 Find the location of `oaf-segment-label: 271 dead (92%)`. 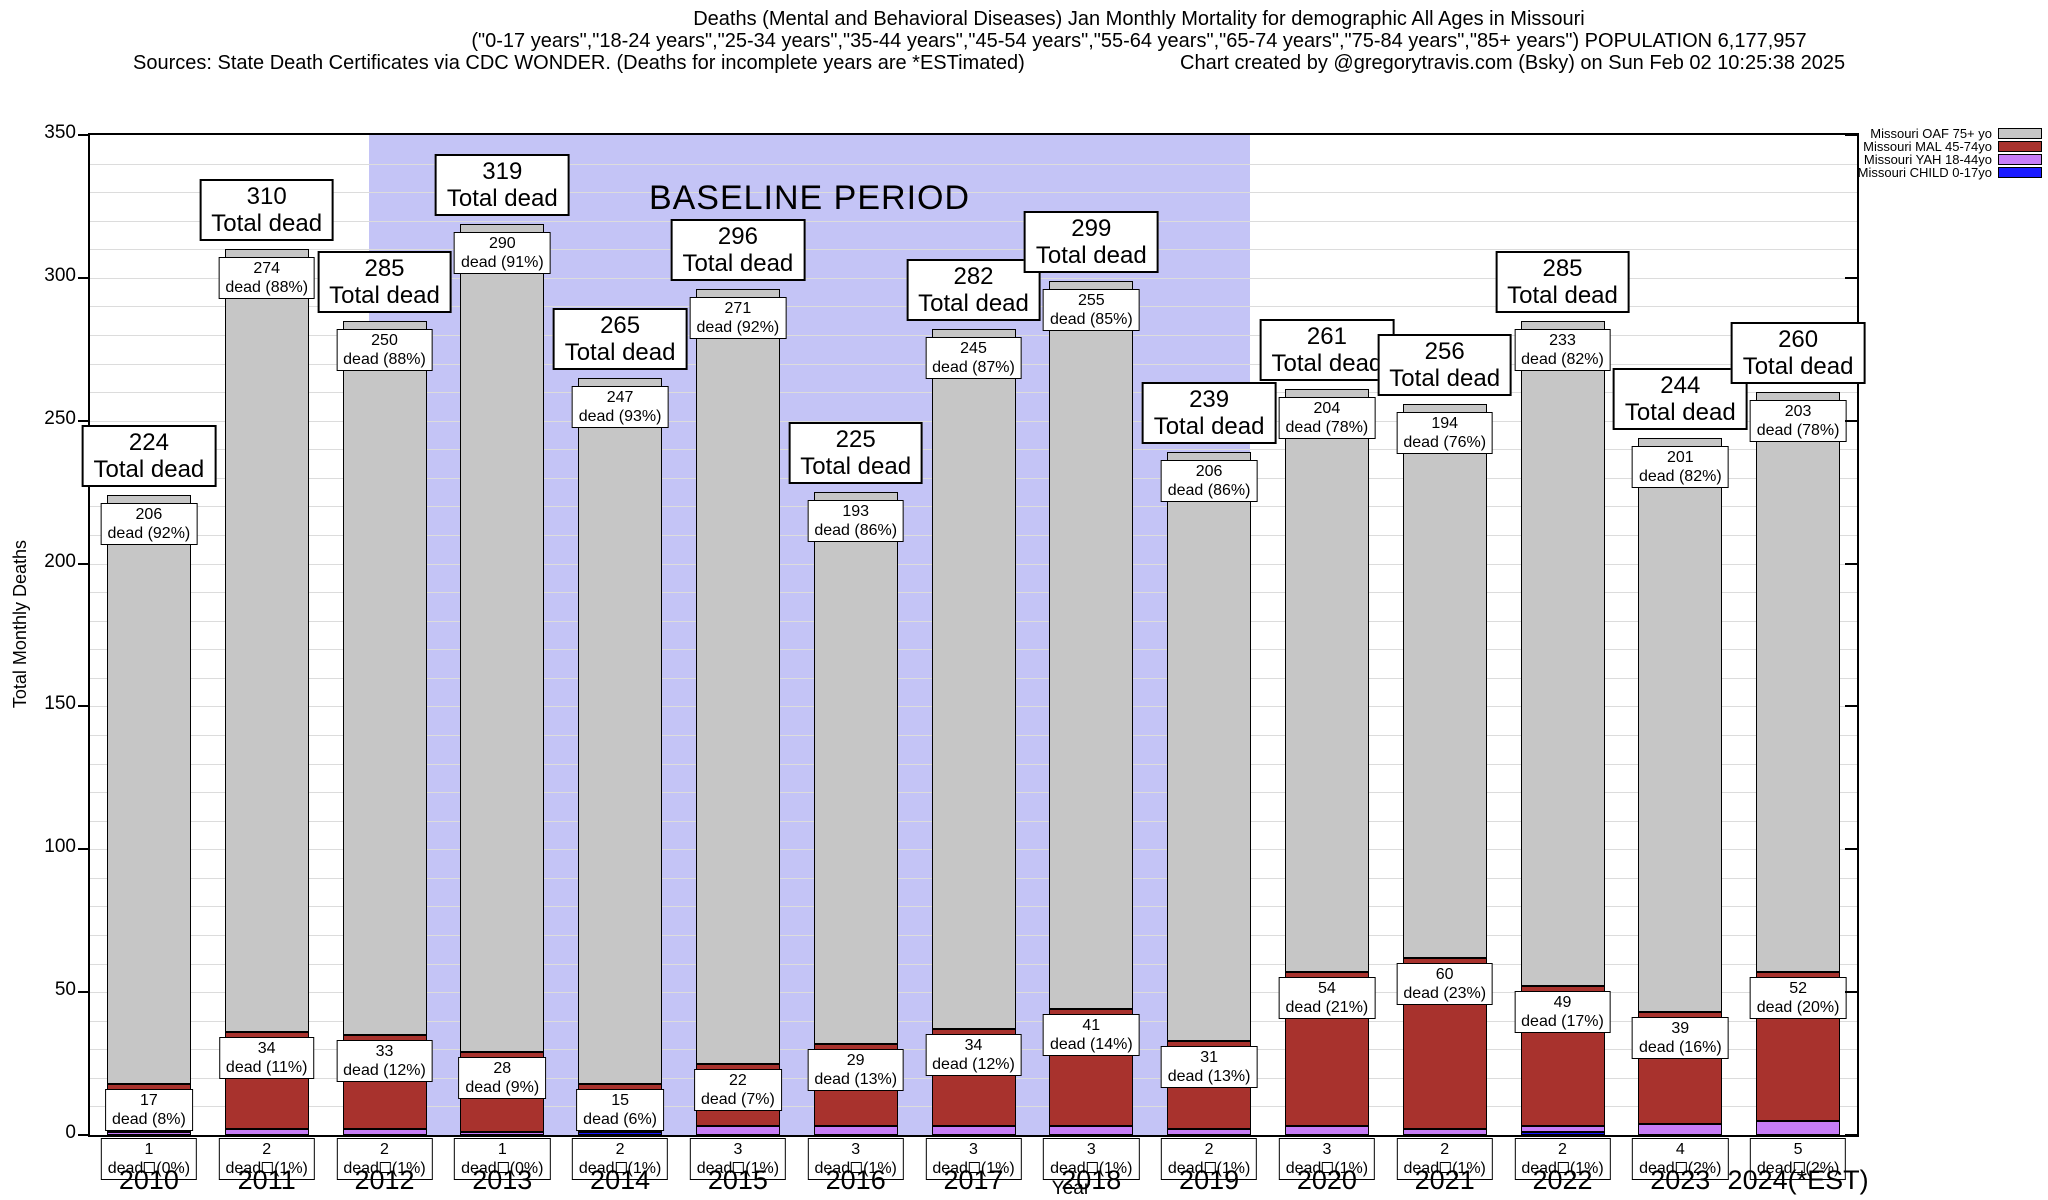

oaf-segment-label: 271 dead (92%) is located at coordinates (738, 318).